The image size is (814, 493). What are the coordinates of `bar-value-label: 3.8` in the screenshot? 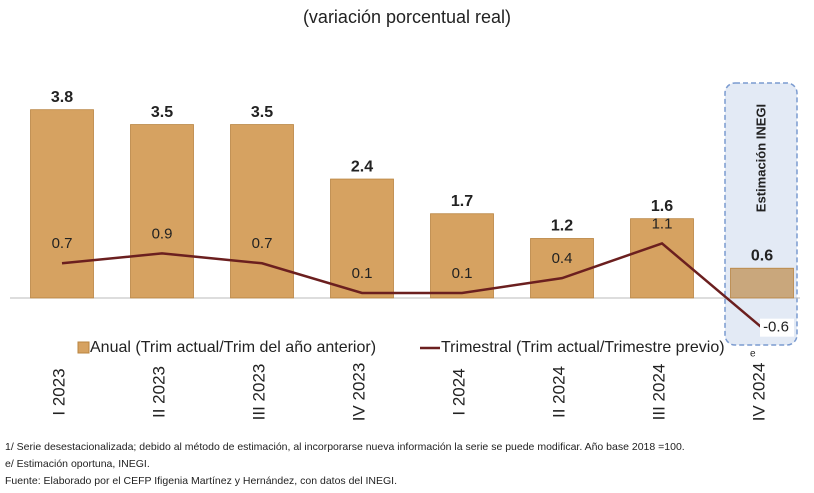 It's located at (62, 97).